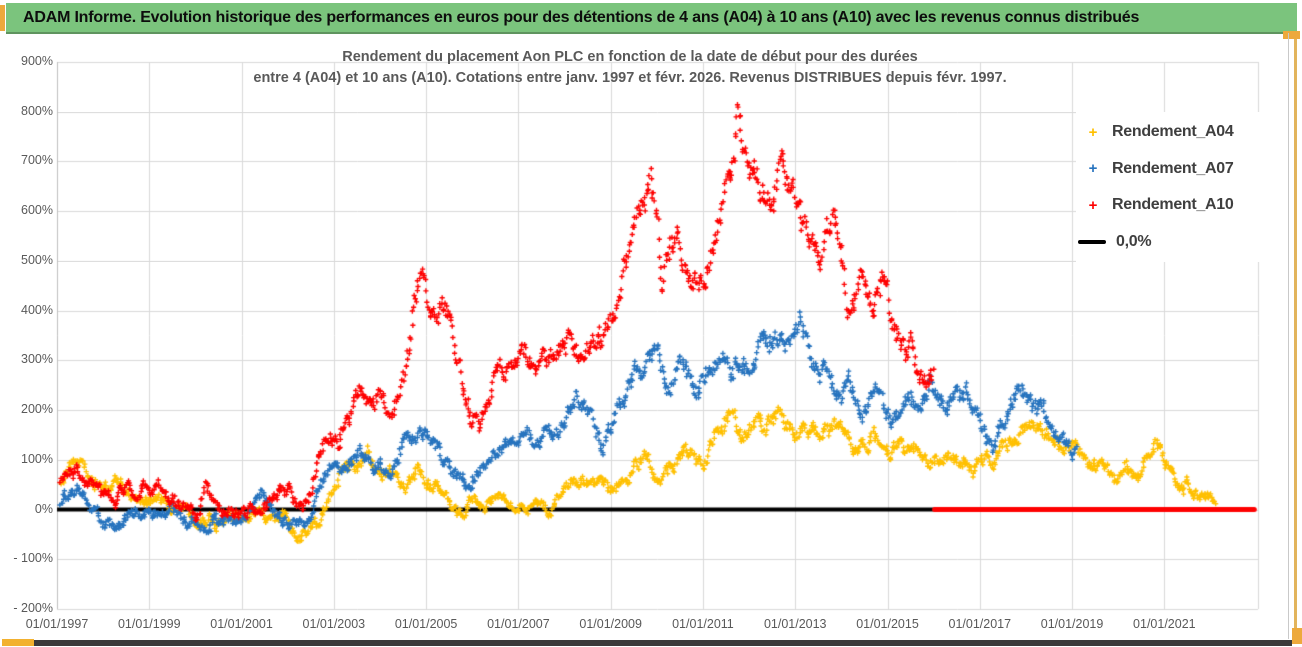  What do you see at coordinates (18, 642) in the screenshot?
I see `gold-accent-bottom-left` at bounding box center [18, 642].